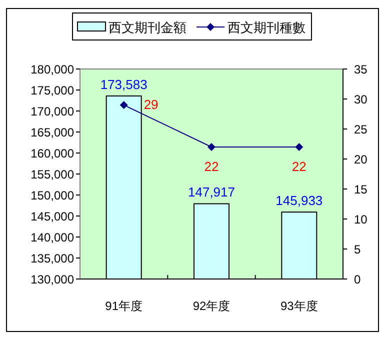  I want to click on y-tick-label: 180,000, so click(52, 69).